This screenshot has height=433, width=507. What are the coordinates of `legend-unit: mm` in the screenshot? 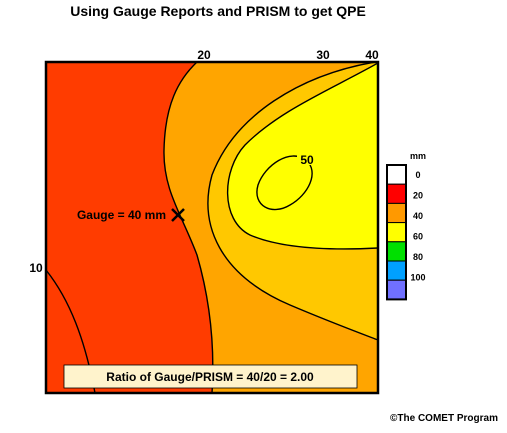 It's located at (418, 156).